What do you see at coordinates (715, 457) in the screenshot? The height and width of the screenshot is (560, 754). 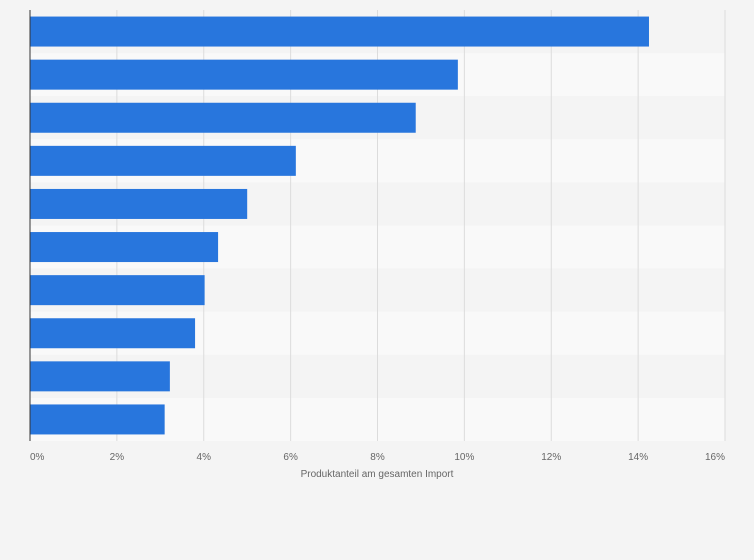 I see `x-tick-label: 16%` at bounding box center [715, 457].